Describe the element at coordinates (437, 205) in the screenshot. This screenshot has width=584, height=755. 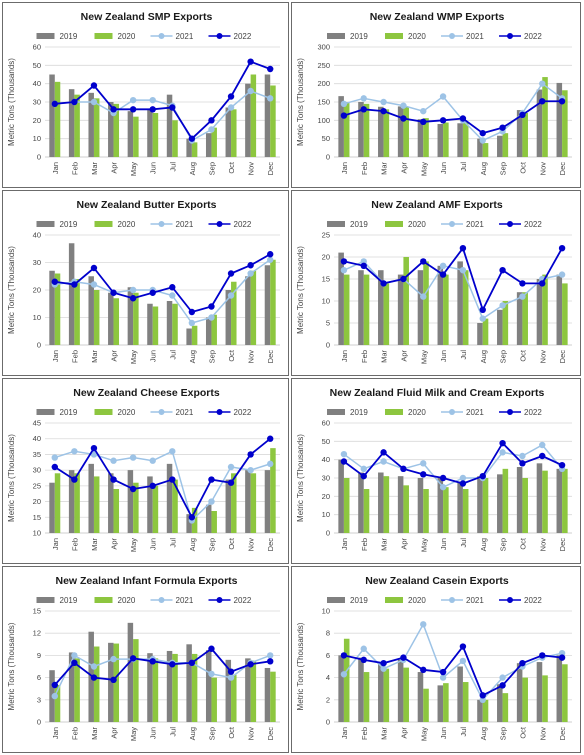
I see `chart-title: New Zealand AMF Exports` at that location.